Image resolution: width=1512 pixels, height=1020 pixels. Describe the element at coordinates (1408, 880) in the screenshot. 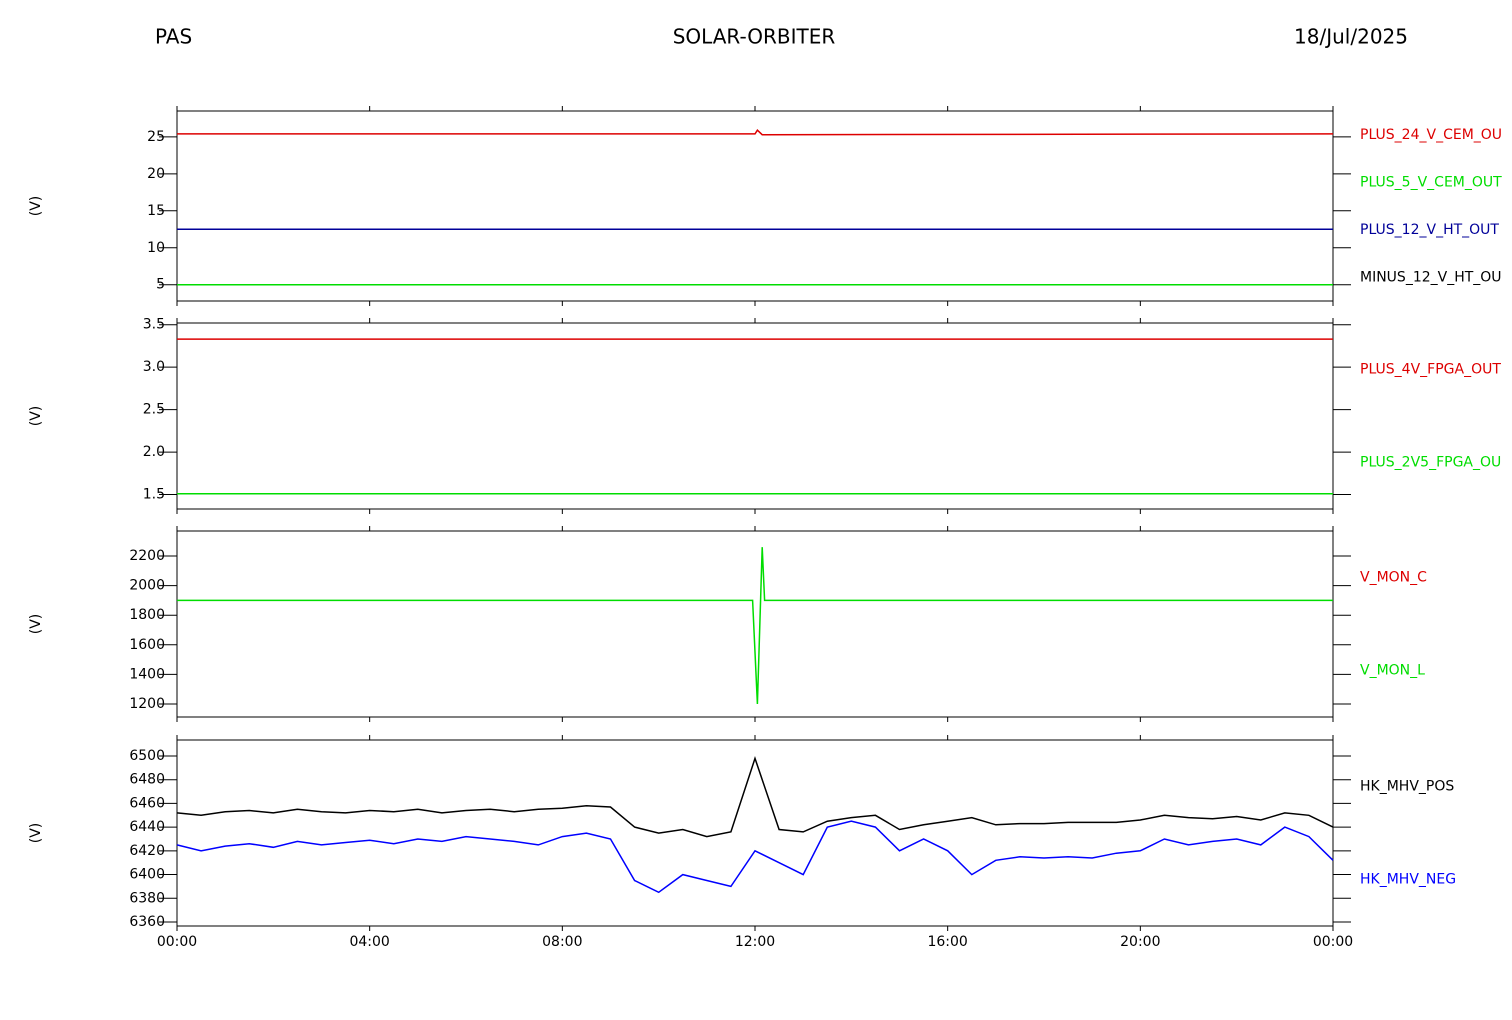

I see `legend-label: HK_MHV_NEG` at that location.